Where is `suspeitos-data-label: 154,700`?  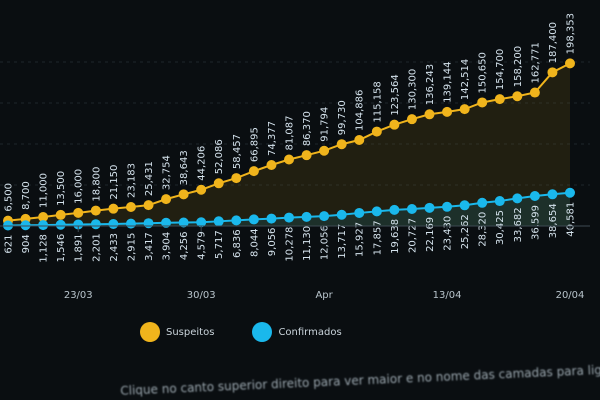
suspeitos-data-label: 154,700 is located at coordinates (500, 69).